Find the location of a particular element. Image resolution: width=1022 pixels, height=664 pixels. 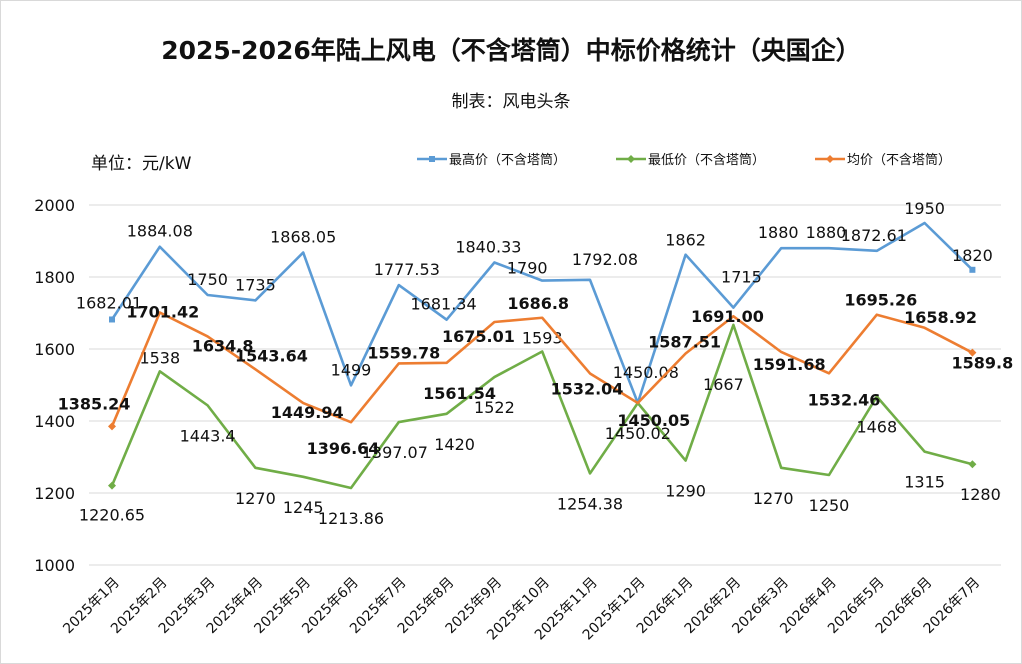

data-label: 1593 is located at coordinates (542, 338).